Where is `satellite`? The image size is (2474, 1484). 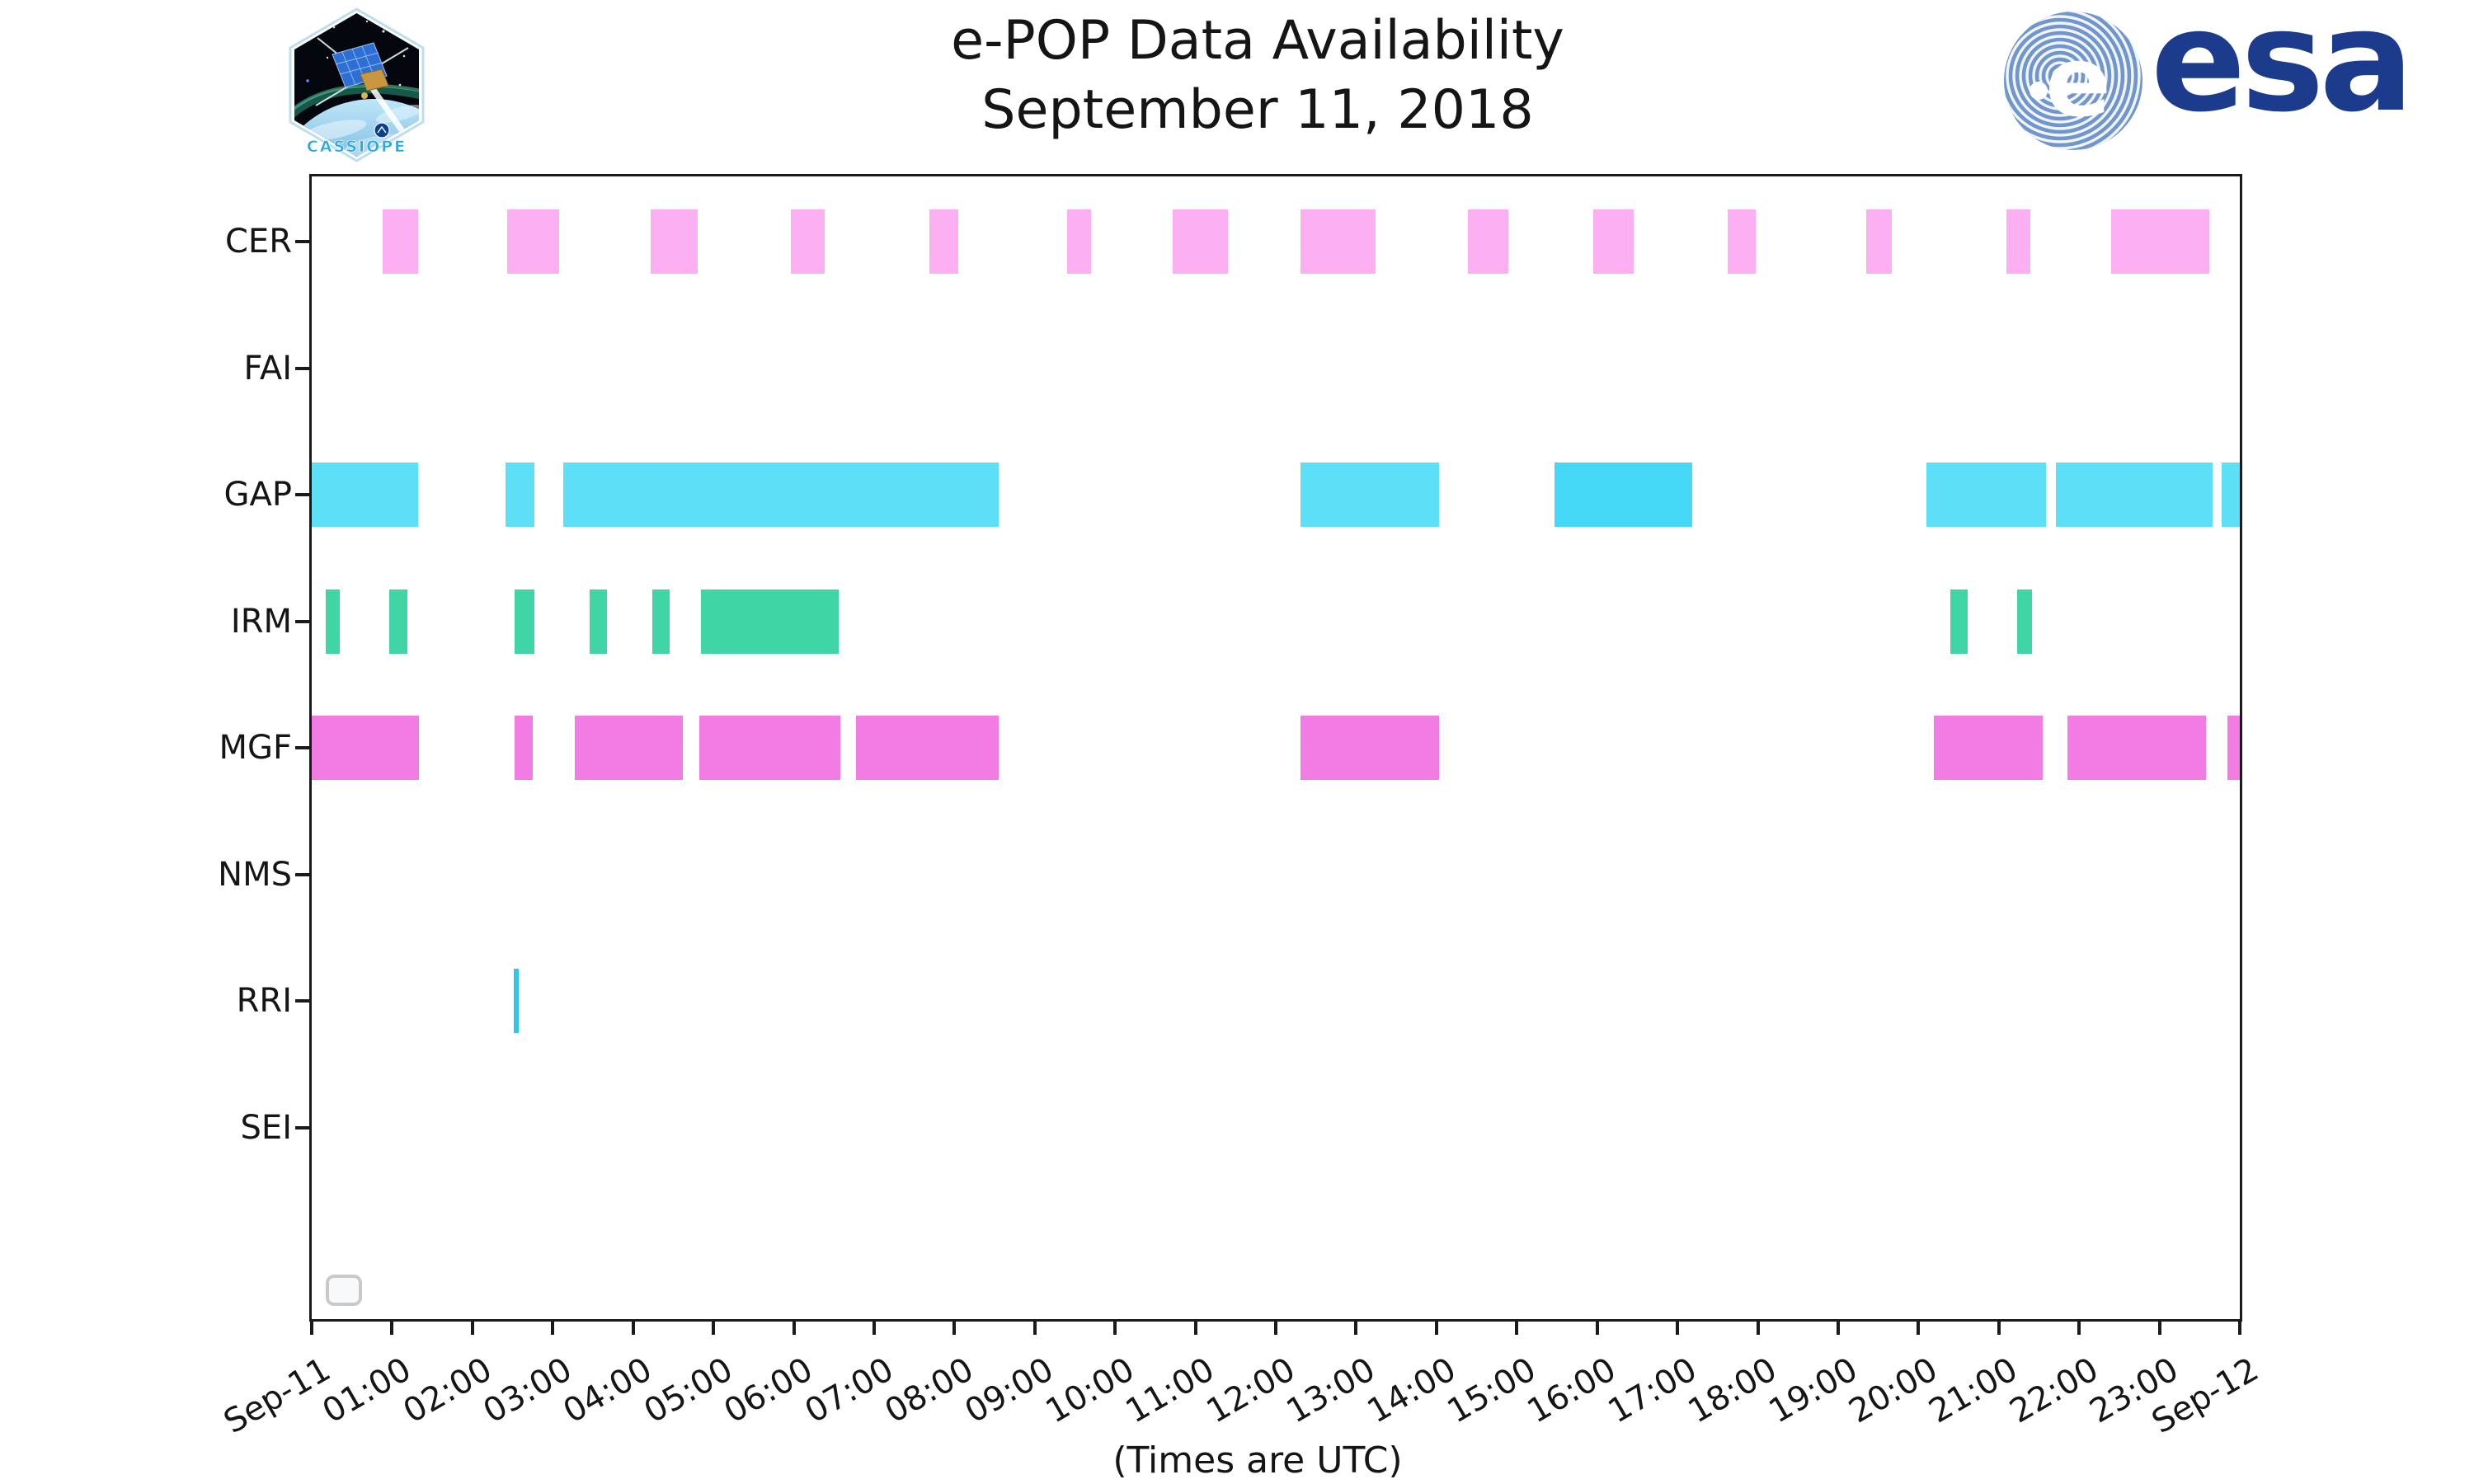
satellite is located at coordinates (362, 88).